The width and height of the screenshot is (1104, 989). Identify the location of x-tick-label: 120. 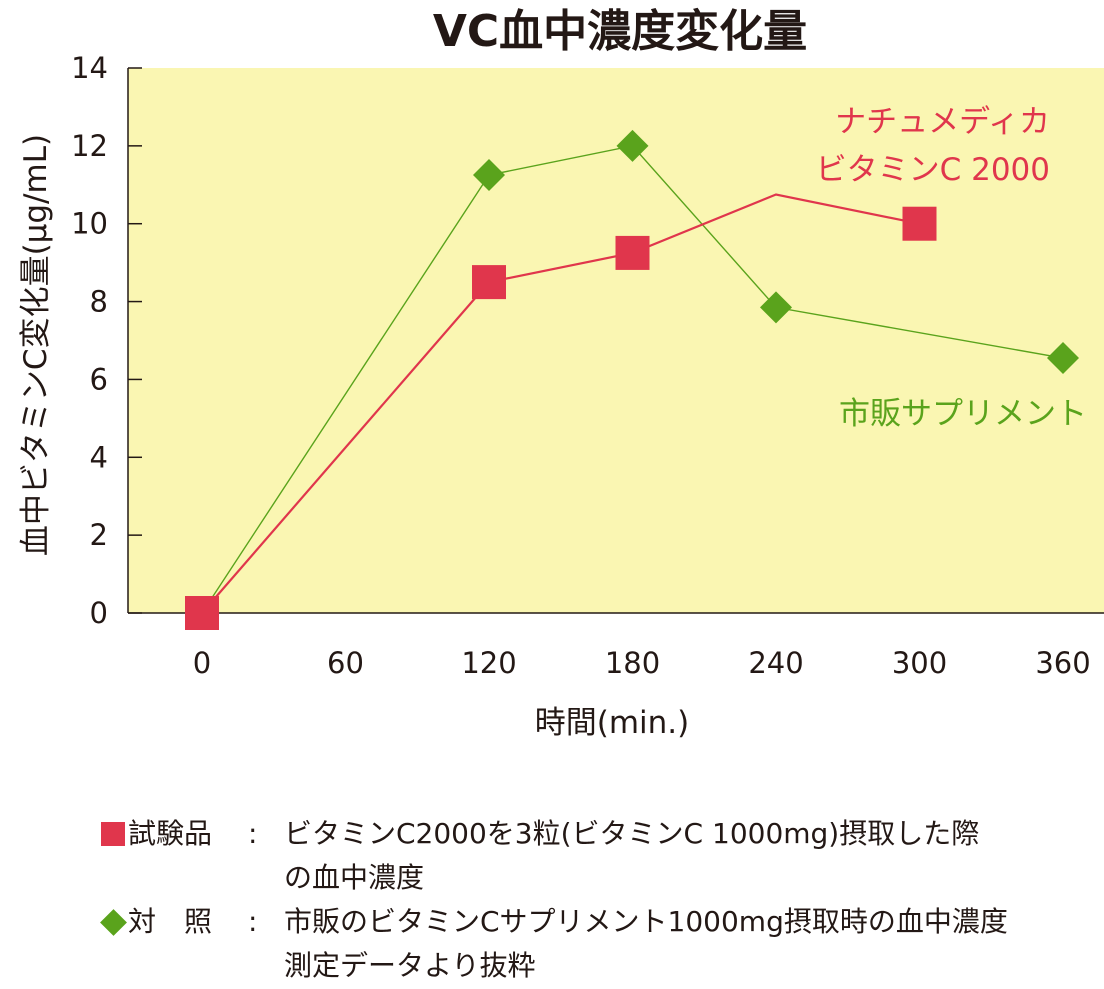
(488, 663).